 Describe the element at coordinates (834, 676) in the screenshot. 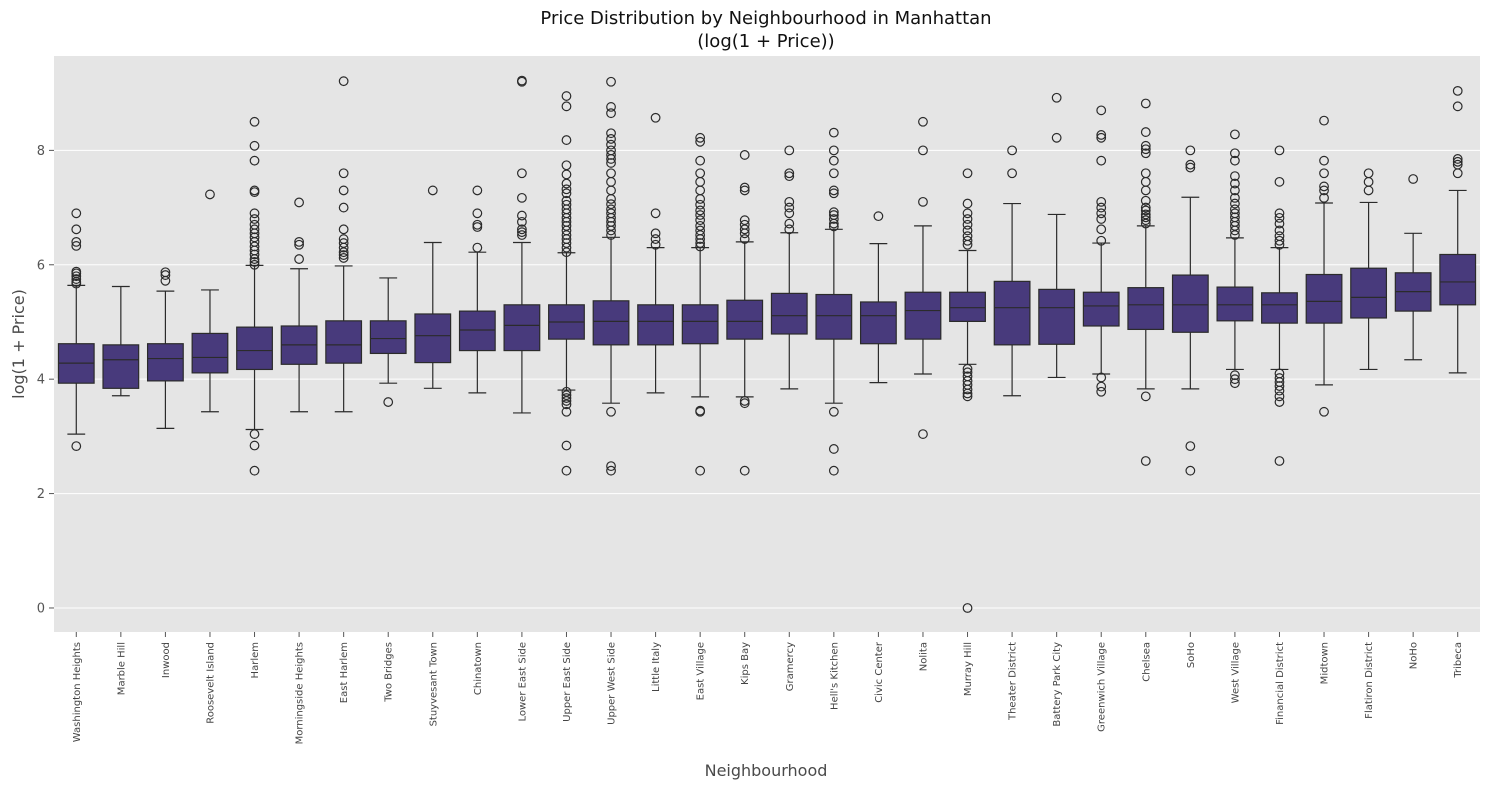

I see `x-tick-label: Hell's Kitchen` at that location.